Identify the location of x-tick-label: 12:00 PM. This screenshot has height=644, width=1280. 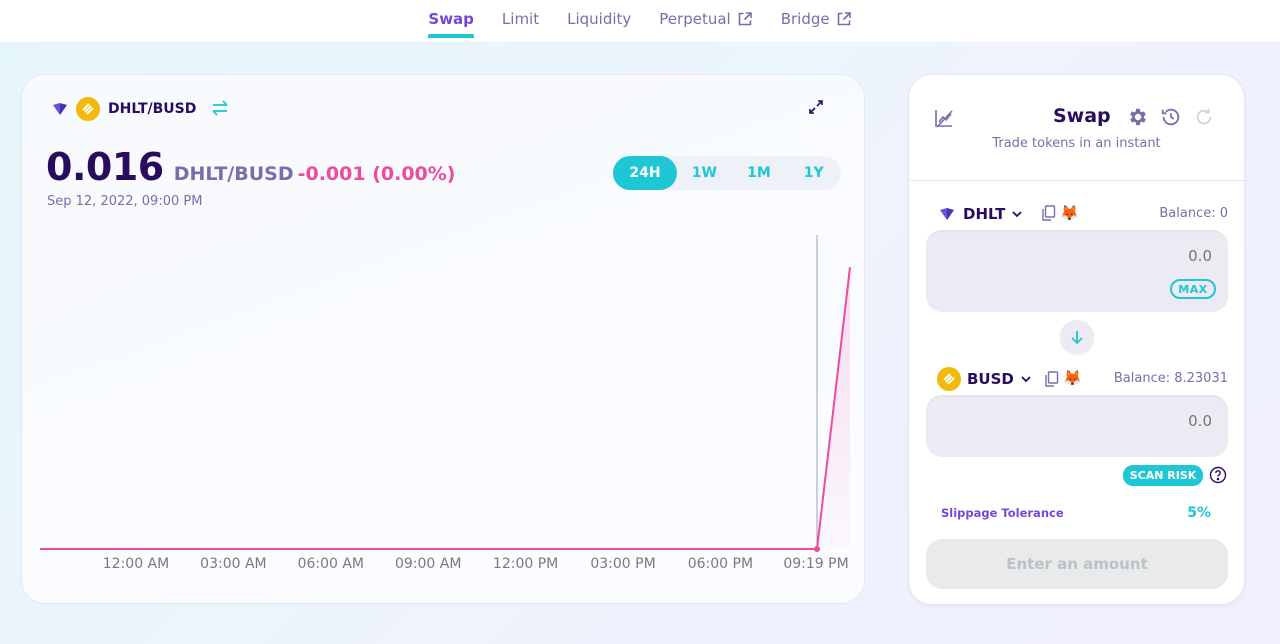
(525, 564).